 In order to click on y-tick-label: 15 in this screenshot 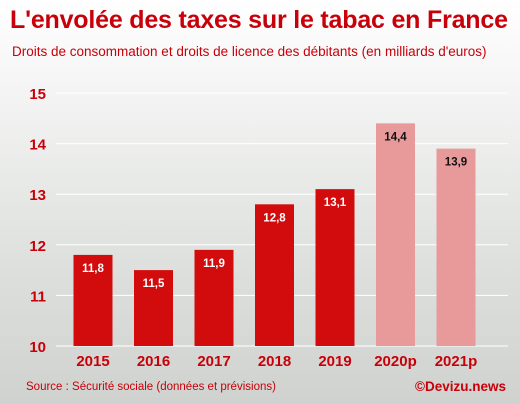, I will do `click(37, 94)`.